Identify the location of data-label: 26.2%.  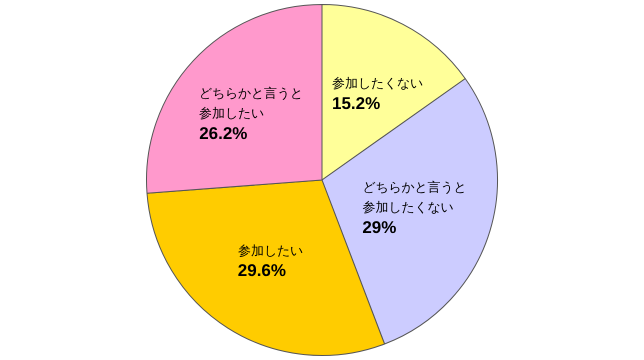
(223, 134).